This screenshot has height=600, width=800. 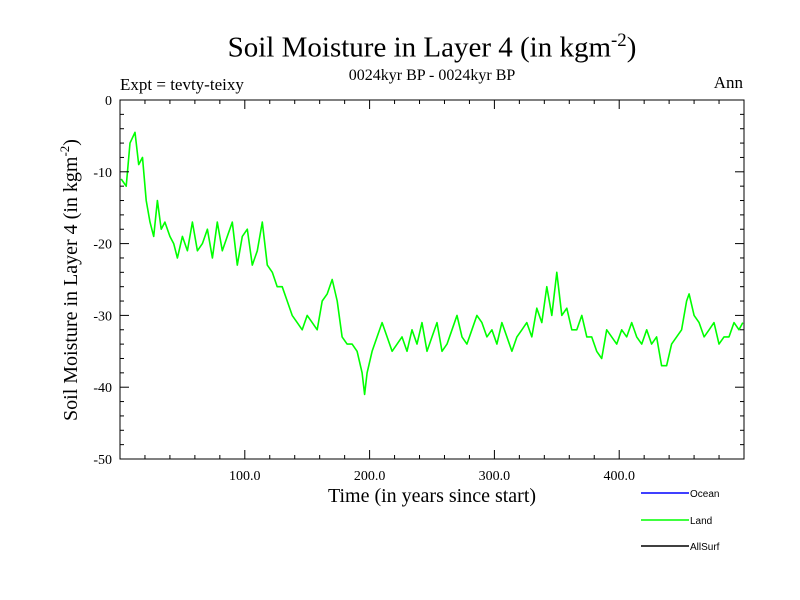 What do you see at coordinates (102, 388) in the screenshot?
I see `y-tick-label: -40` at bounding box center [102, 388].